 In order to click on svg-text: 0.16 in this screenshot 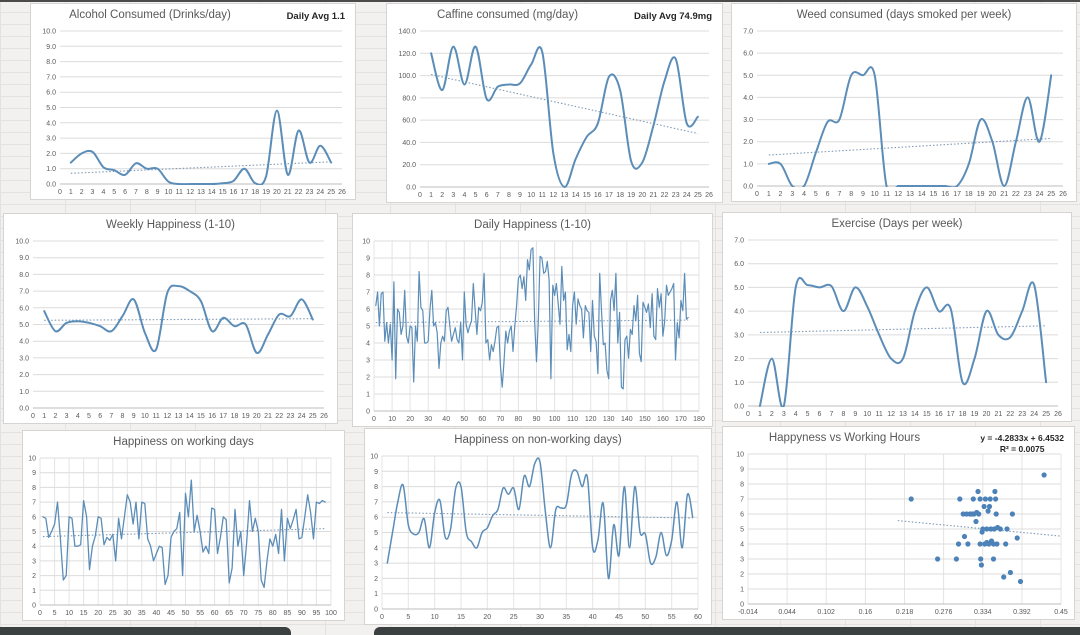, I will do `click(866, 612)`.